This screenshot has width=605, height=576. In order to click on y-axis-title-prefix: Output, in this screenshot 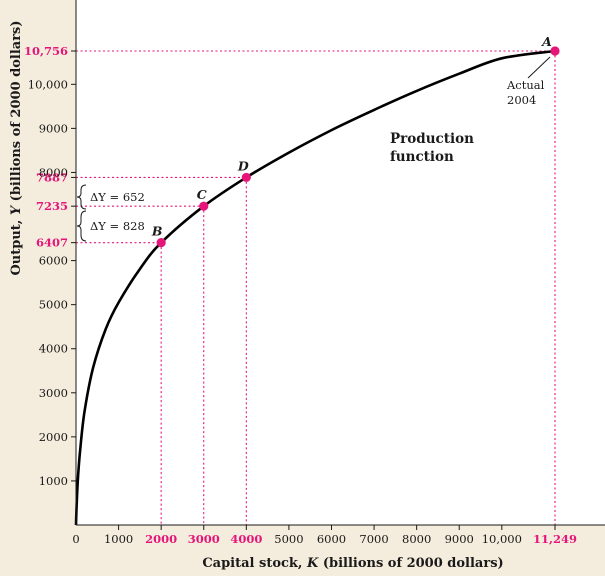, I will do `click(16, 245)`.